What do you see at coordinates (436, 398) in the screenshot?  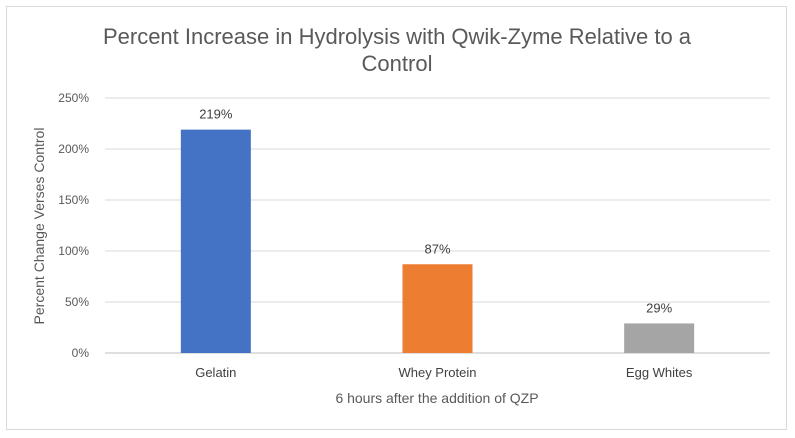 I see `x-axis-label: 6 hours after the addition of QZP` at bounding box center [436, 398].